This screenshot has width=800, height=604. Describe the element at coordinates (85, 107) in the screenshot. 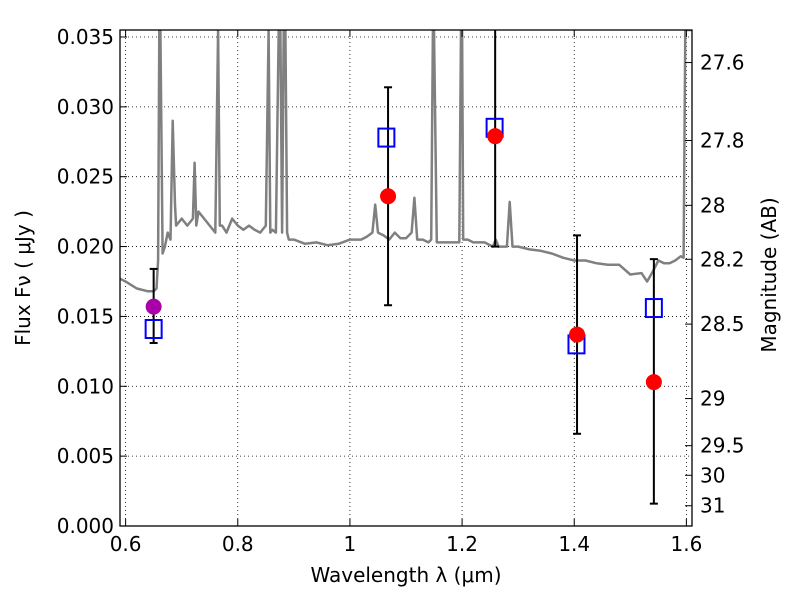

I see `y-tick-label: 0.030` at that location.